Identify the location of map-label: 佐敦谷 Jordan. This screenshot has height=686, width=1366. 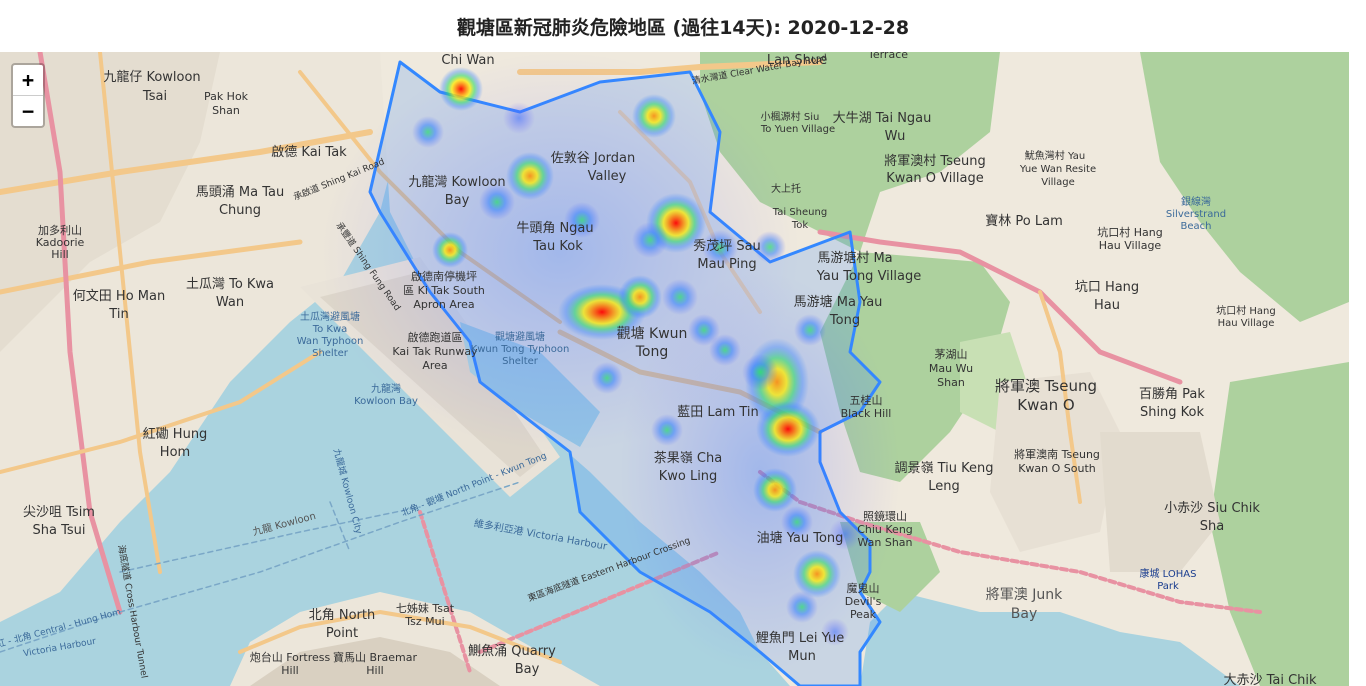
(593, 158).